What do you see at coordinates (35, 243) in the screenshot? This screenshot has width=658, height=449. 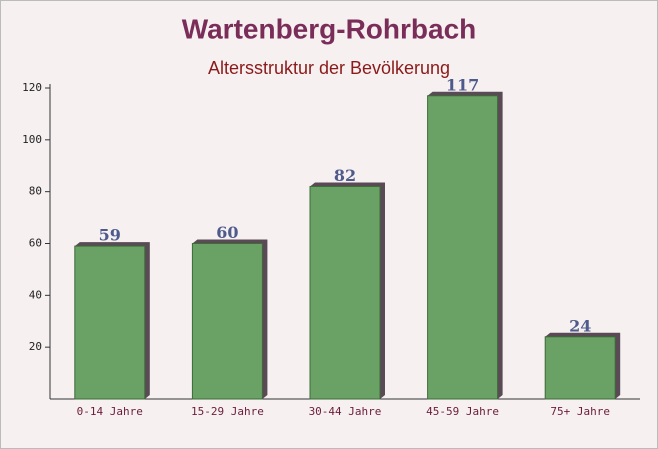 I see `y-tick-label: 60` at bounding box center [35, 243].